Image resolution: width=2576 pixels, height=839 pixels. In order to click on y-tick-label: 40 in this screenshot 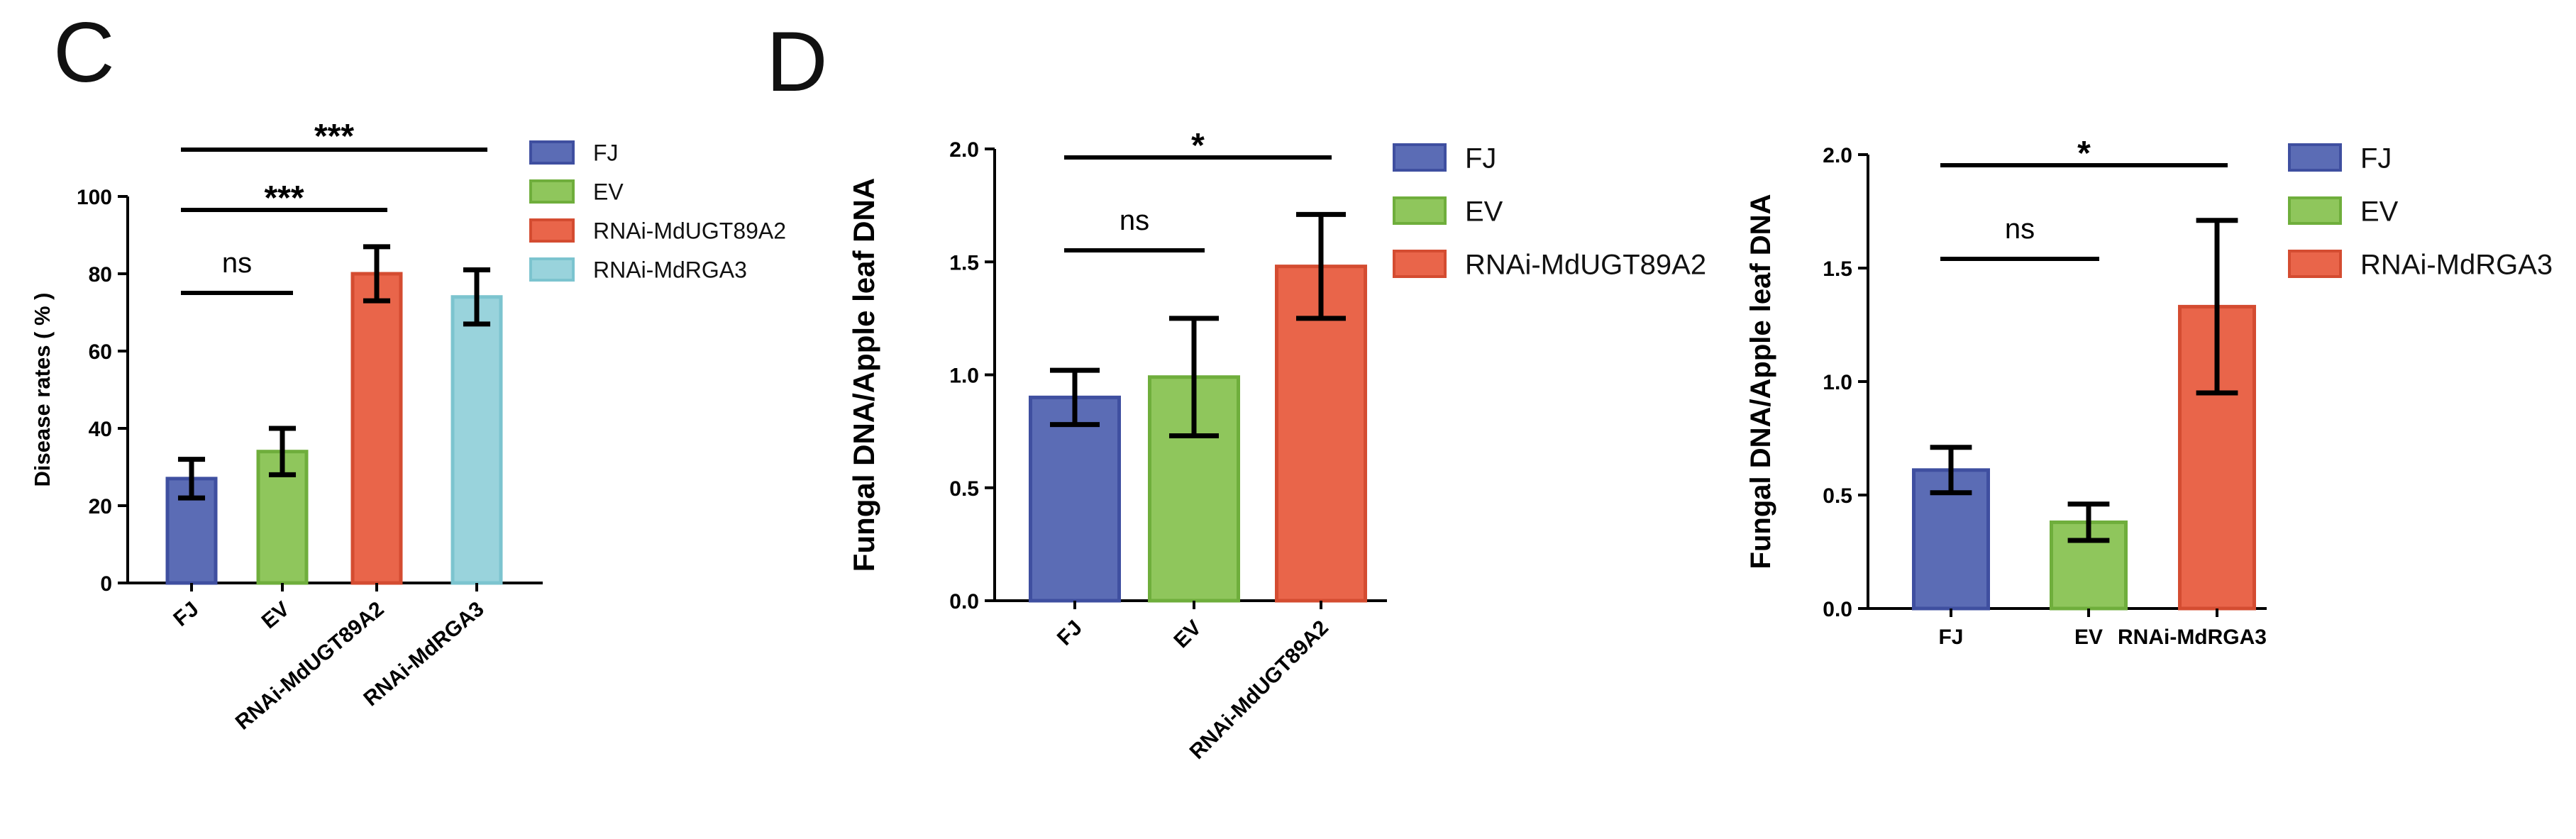, I will do `click(100, 429)`.